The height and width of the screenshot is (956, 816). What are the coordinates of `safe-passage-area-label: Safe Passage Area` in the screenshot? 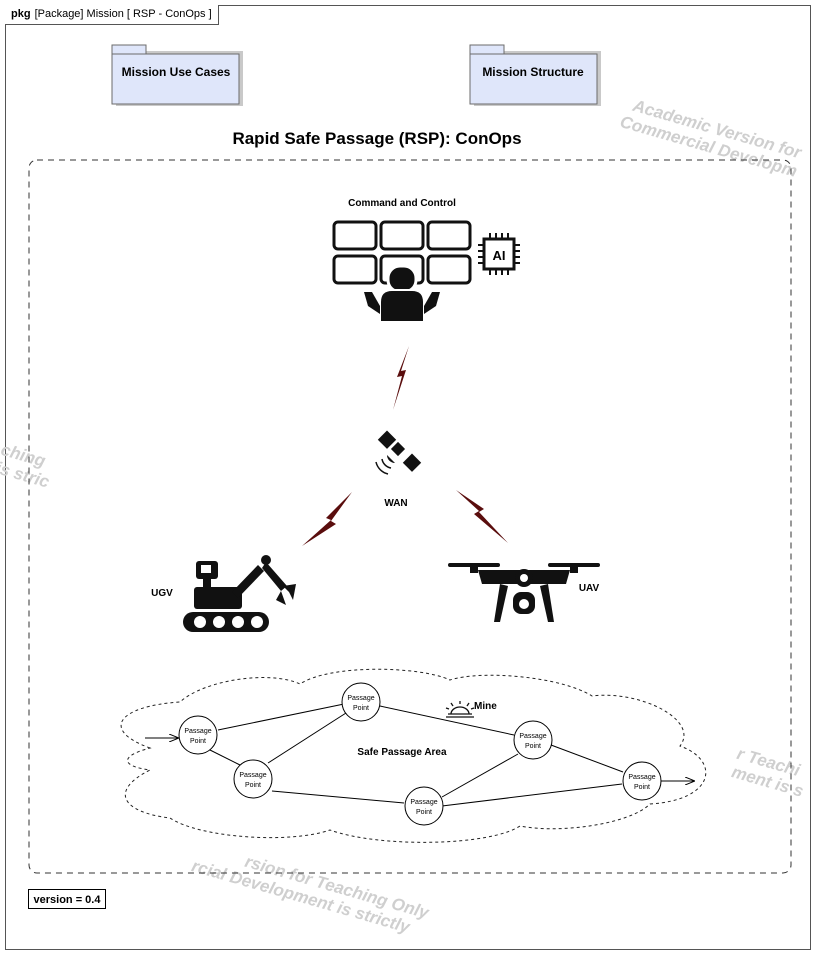 It's located at (402, 752).